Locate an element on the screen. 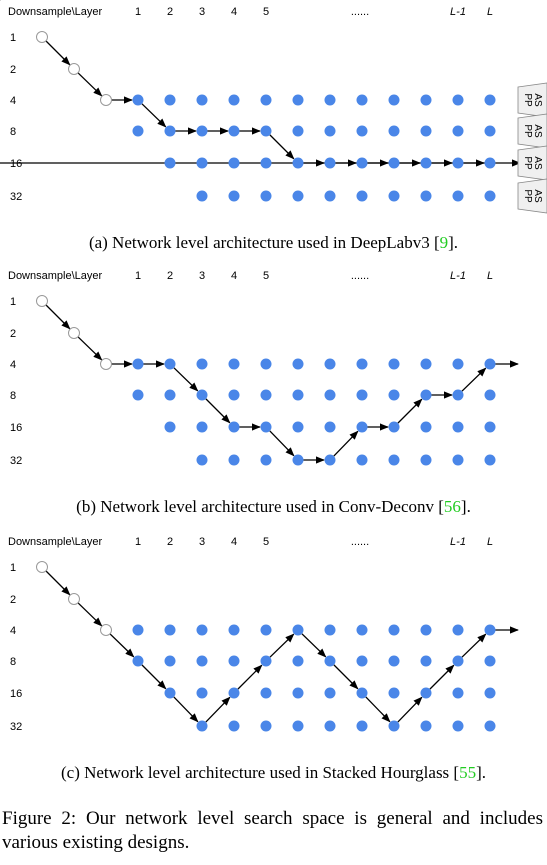 The height and width of the screenshot is (865, 547). panel-b-caption-end: ]. is located at coordinates (465, 506).